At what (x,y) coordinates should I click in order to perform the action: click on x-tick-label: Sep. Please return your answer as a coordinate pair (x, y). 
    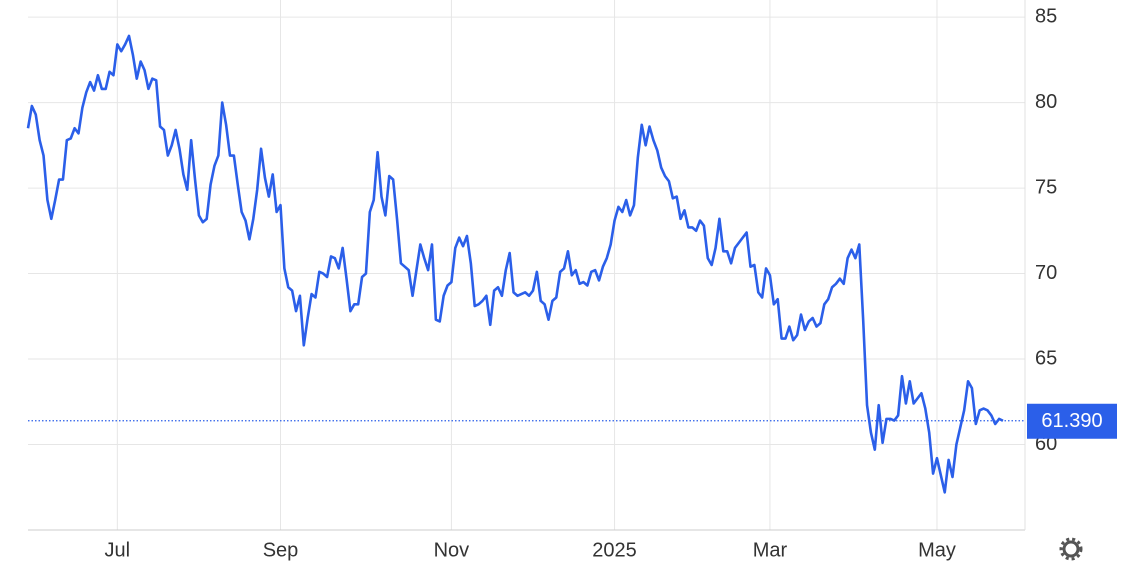
    Looking at the image, I should click on (281, 550).